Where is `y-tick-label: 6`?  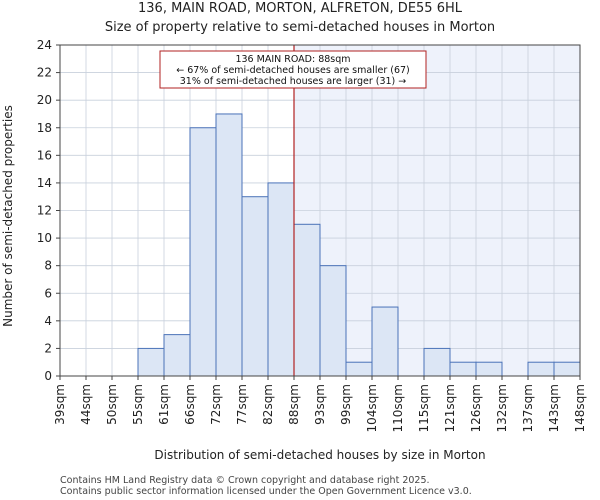 y-tick-label: 6 is located at coordinates (48, 293).